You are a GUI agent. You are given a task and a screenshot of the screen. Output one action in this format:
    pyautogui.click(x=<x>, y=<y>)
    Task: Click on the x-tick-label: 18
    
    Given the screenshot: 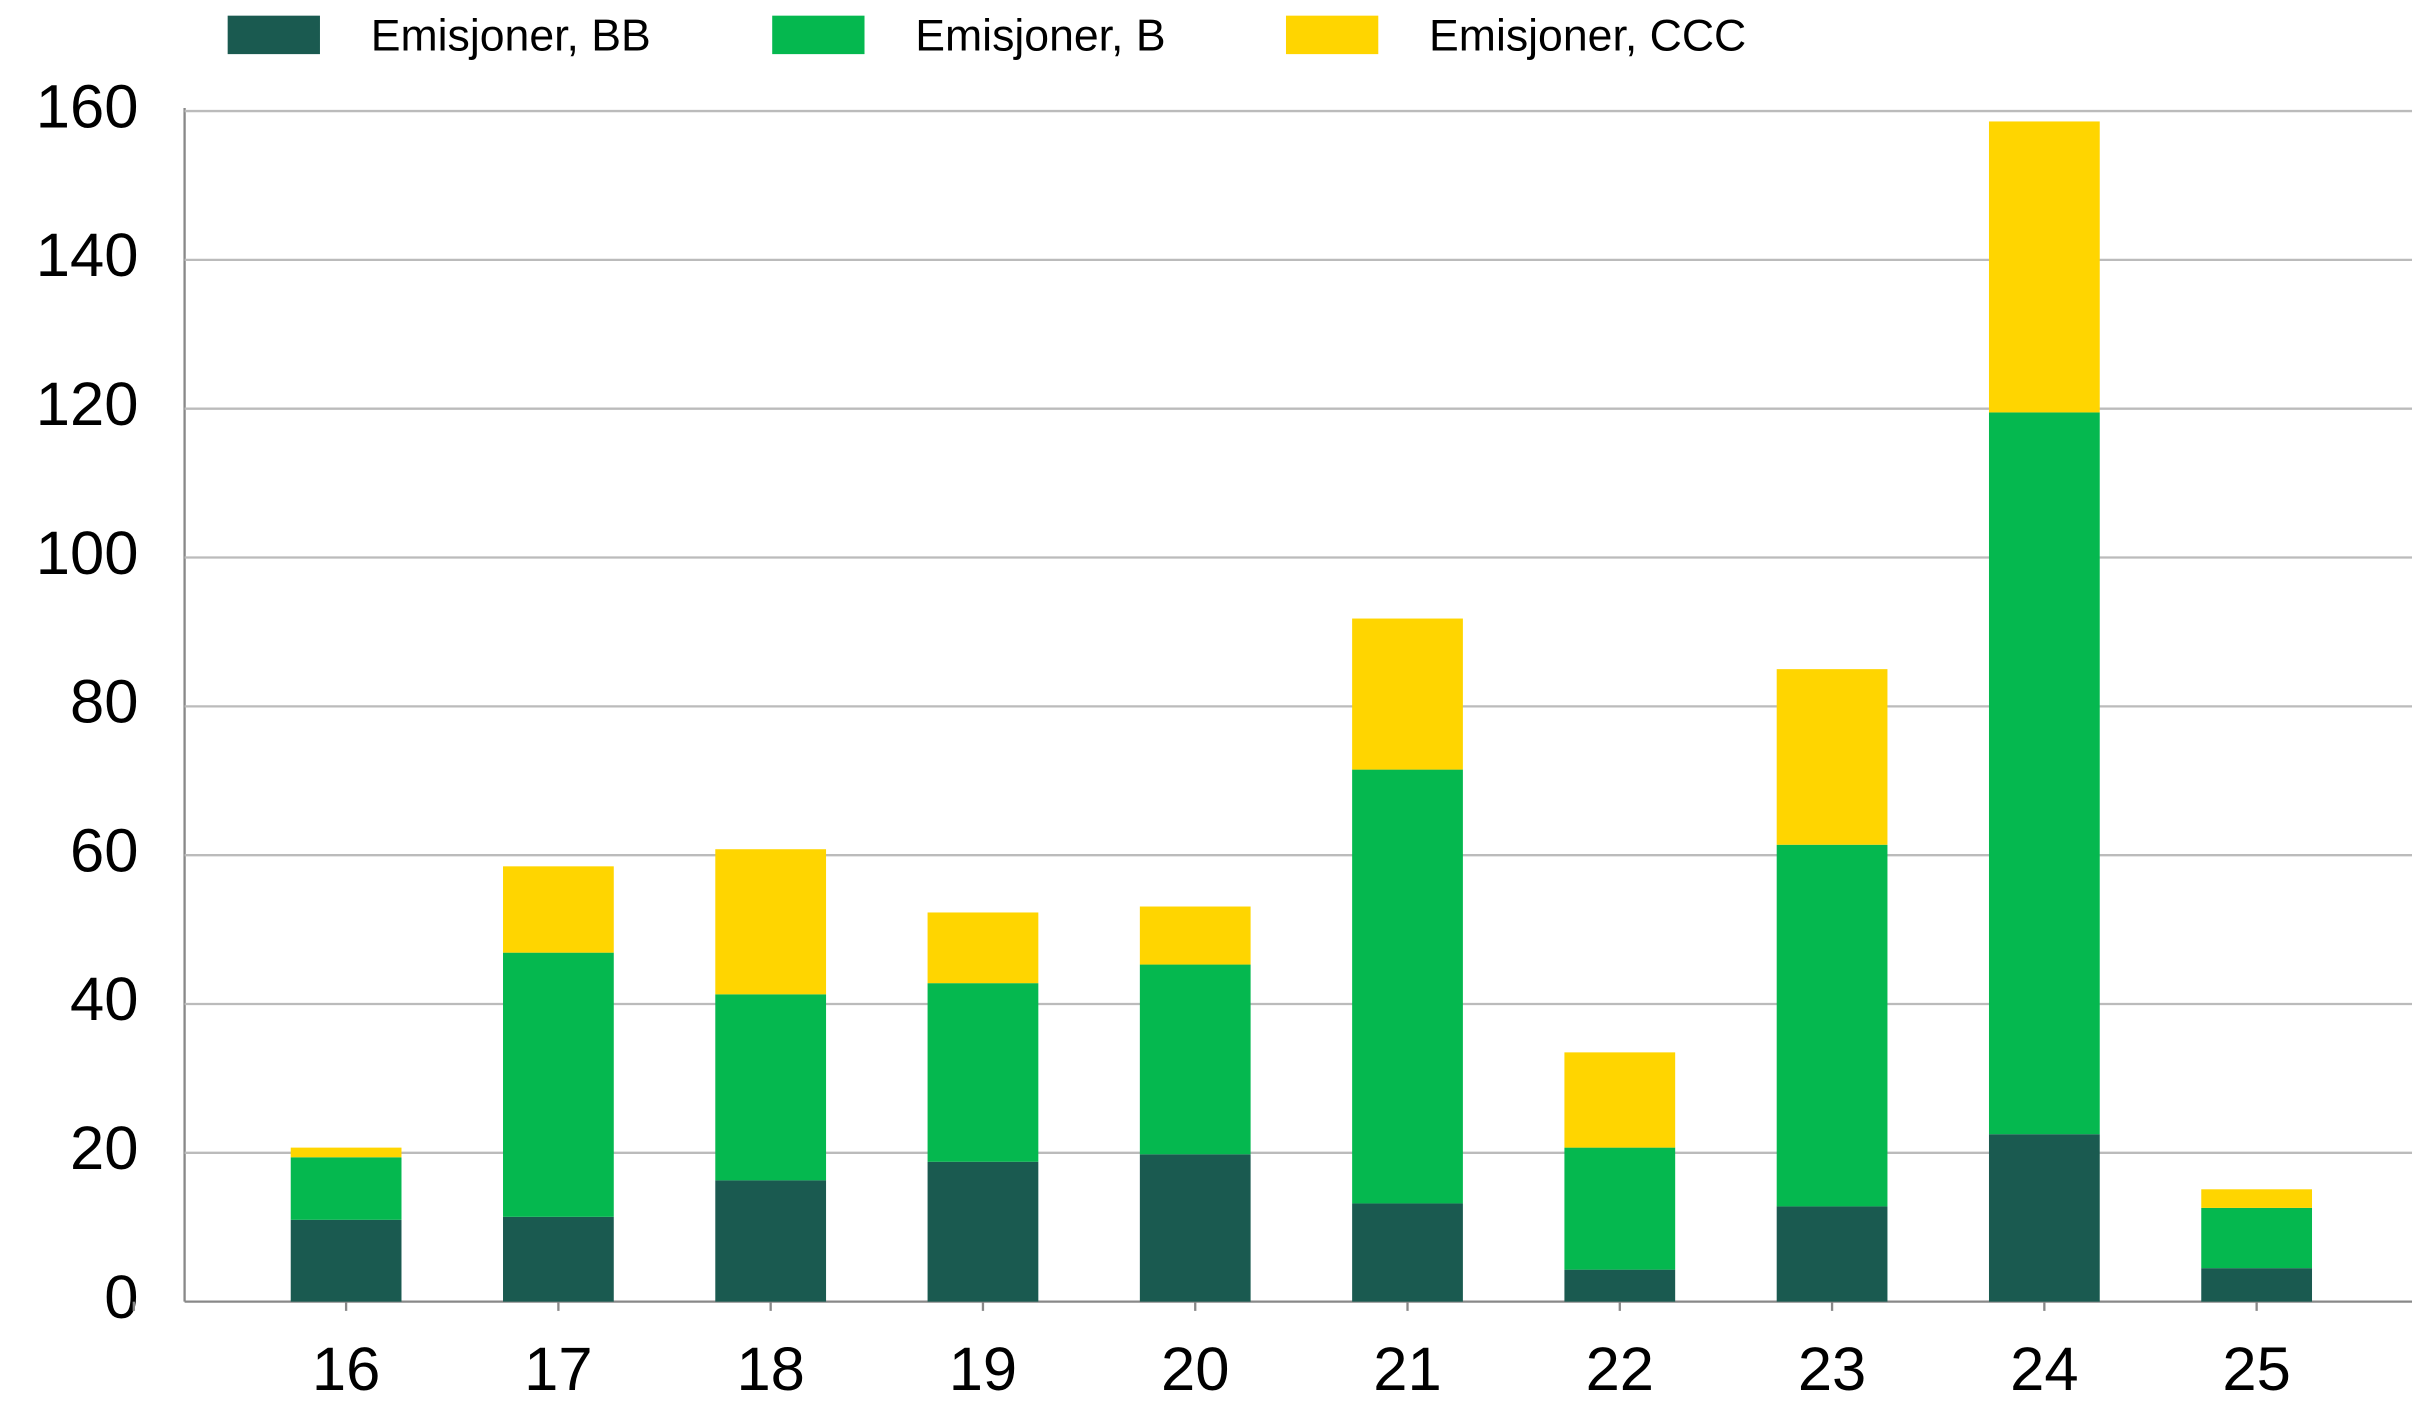 What is the action you would take?
    pyautogui.click(x=770, y=1369)
    